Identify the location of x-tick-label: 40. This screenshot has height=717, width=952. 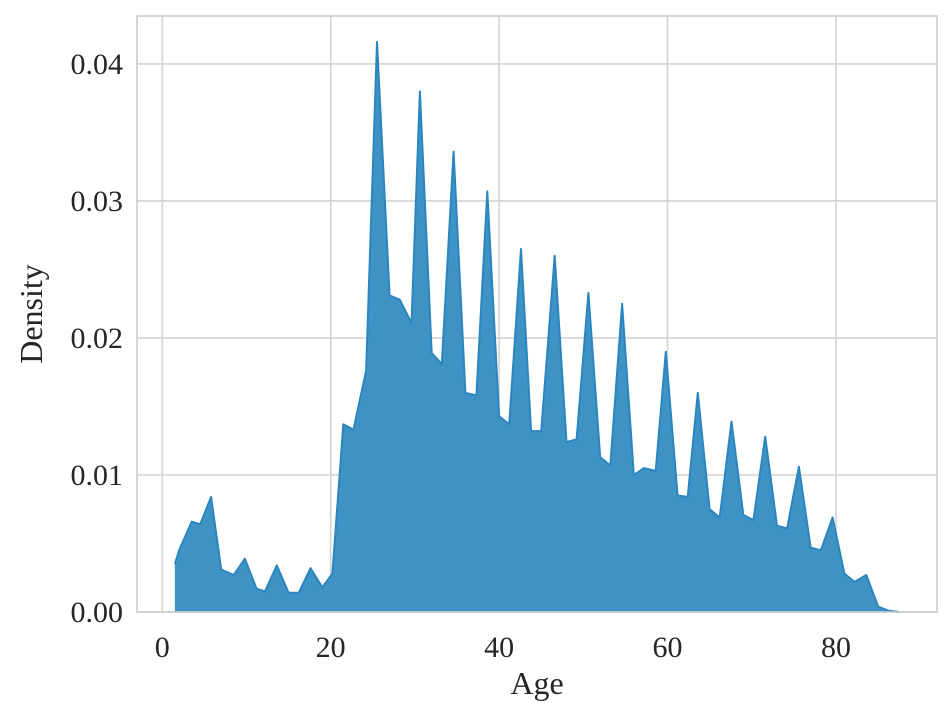
(499, 647).